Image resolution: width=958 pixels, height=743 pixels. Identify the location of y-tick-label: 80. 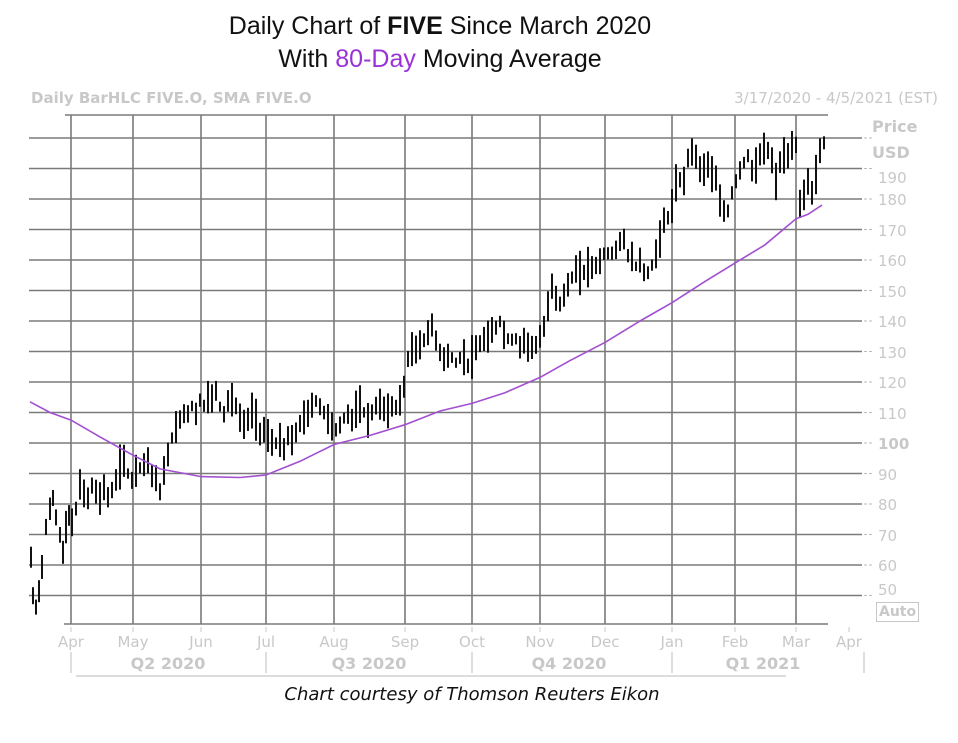
(888, 505).